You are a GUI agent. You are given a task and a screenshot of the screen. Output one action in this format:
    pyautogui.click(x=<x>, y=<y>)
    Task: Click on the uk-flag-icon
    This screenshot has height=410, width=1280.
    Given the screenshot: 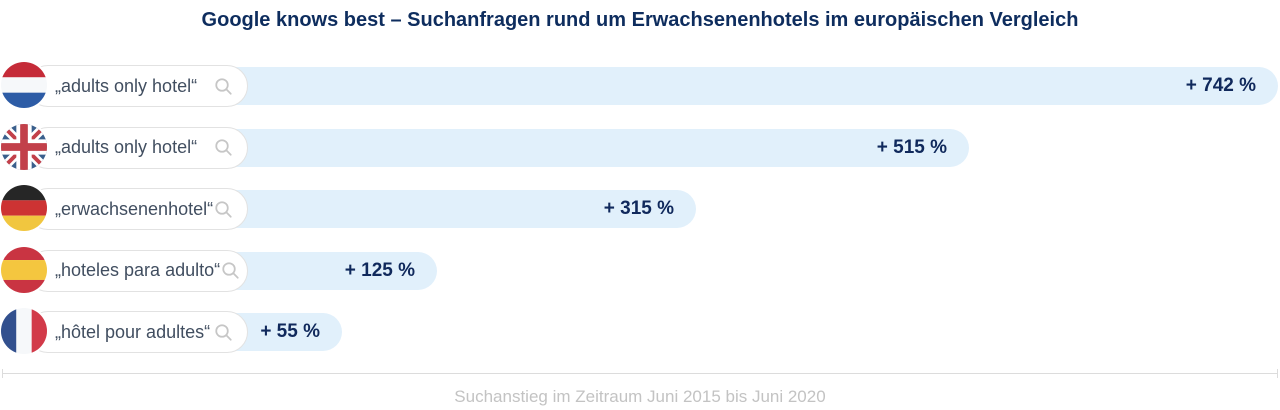 What is the action you would take?
    pyautogui.click(x=24, y=146)
    